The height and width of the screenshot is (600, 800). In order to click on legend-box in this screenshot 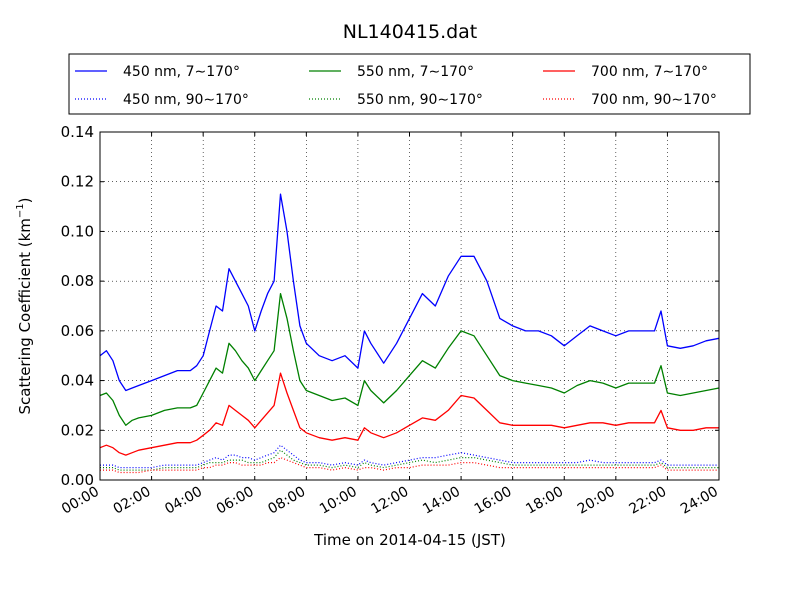, I will do `click(409, 84)`.